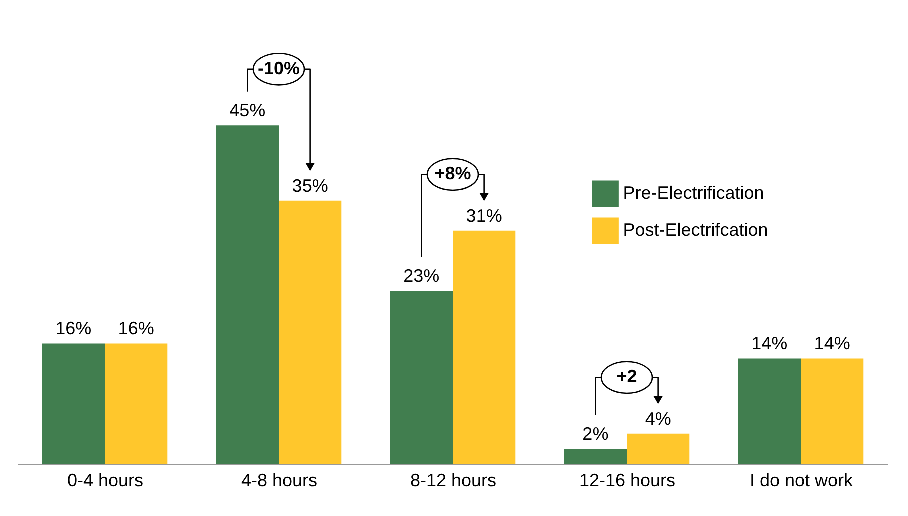 Image resolution: width=908 pixels, height=516 pixels. I want to click on data-label: 45%, so click(248, 110).